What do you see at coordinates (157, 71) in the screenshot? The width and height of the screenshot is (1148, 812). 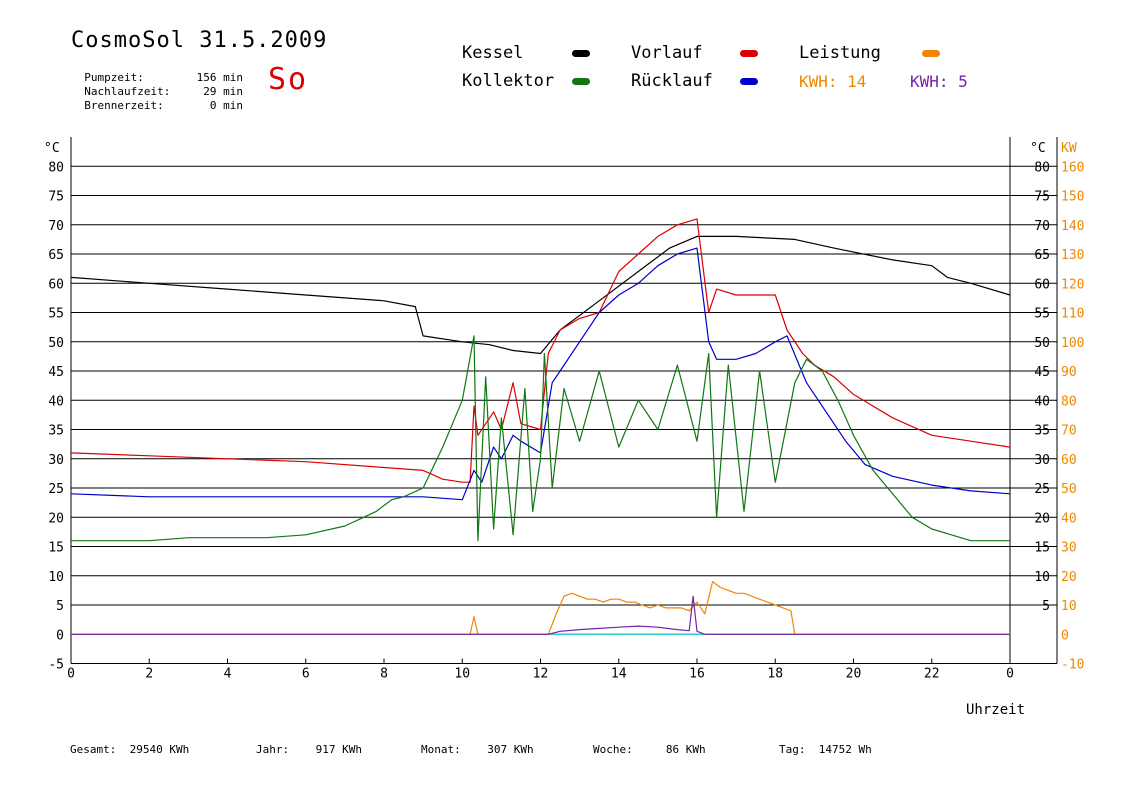 I see `stat-pumpzeit: Pumpzeit: 156 min` at bounding box center [157, 71].